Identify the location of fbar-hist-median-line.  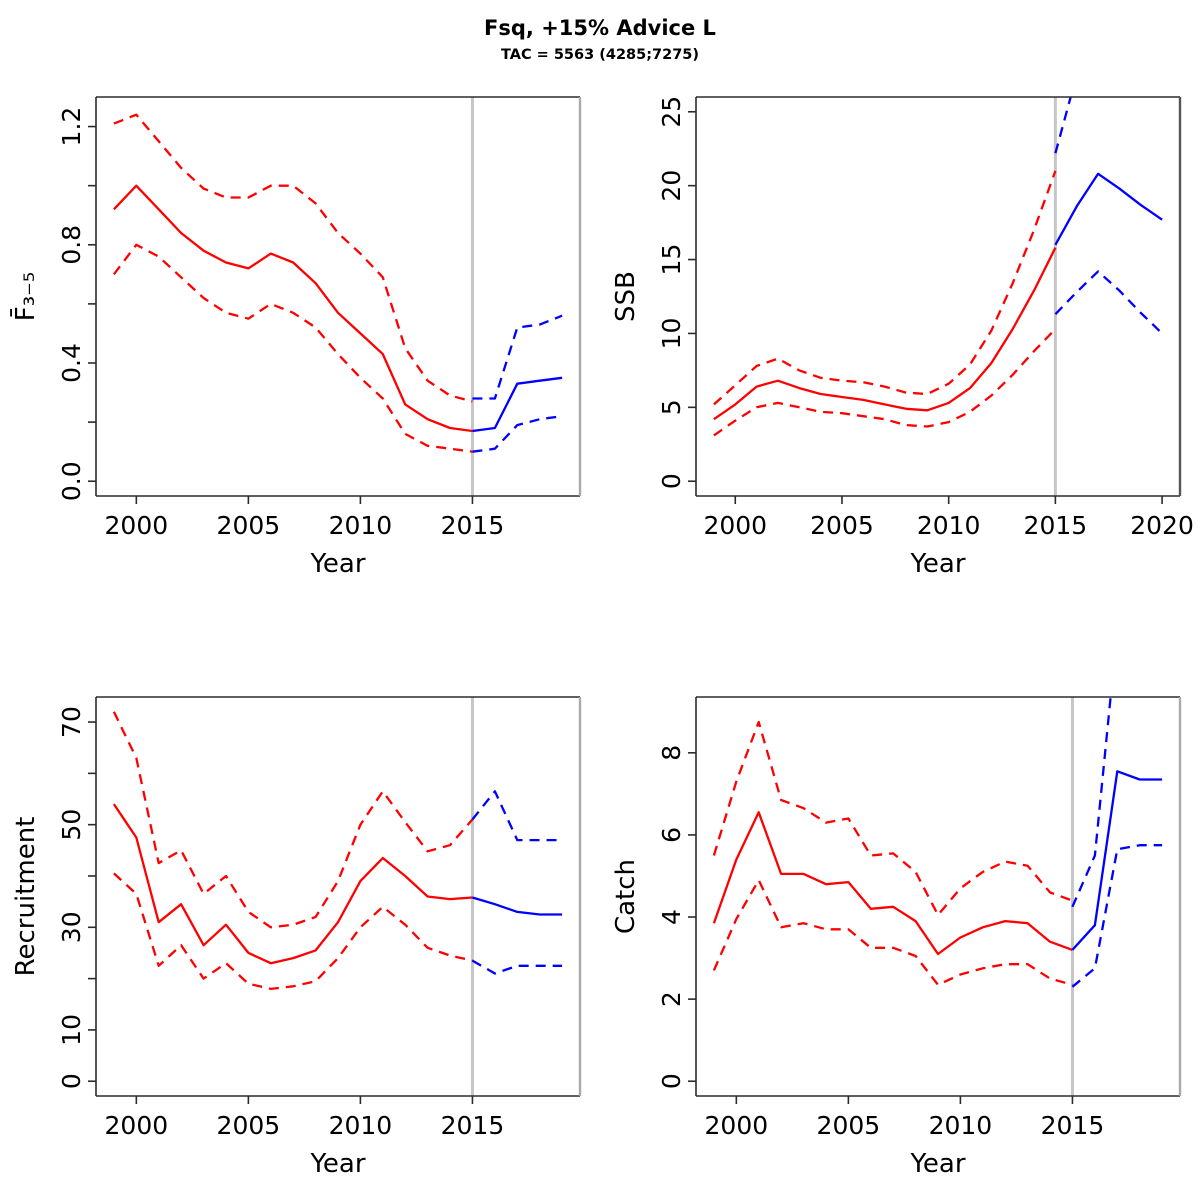
(293, 308).